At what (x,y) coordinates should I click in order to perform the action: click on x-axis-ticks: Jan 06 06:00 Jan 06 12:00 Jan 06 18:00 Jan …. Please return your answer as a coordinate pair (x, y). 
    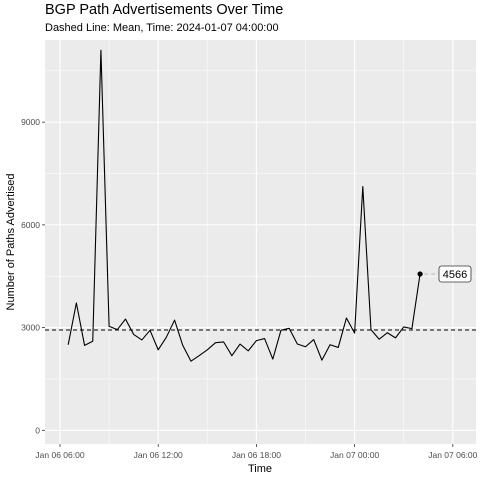
    Looking at the image, I should click on (256, 452).